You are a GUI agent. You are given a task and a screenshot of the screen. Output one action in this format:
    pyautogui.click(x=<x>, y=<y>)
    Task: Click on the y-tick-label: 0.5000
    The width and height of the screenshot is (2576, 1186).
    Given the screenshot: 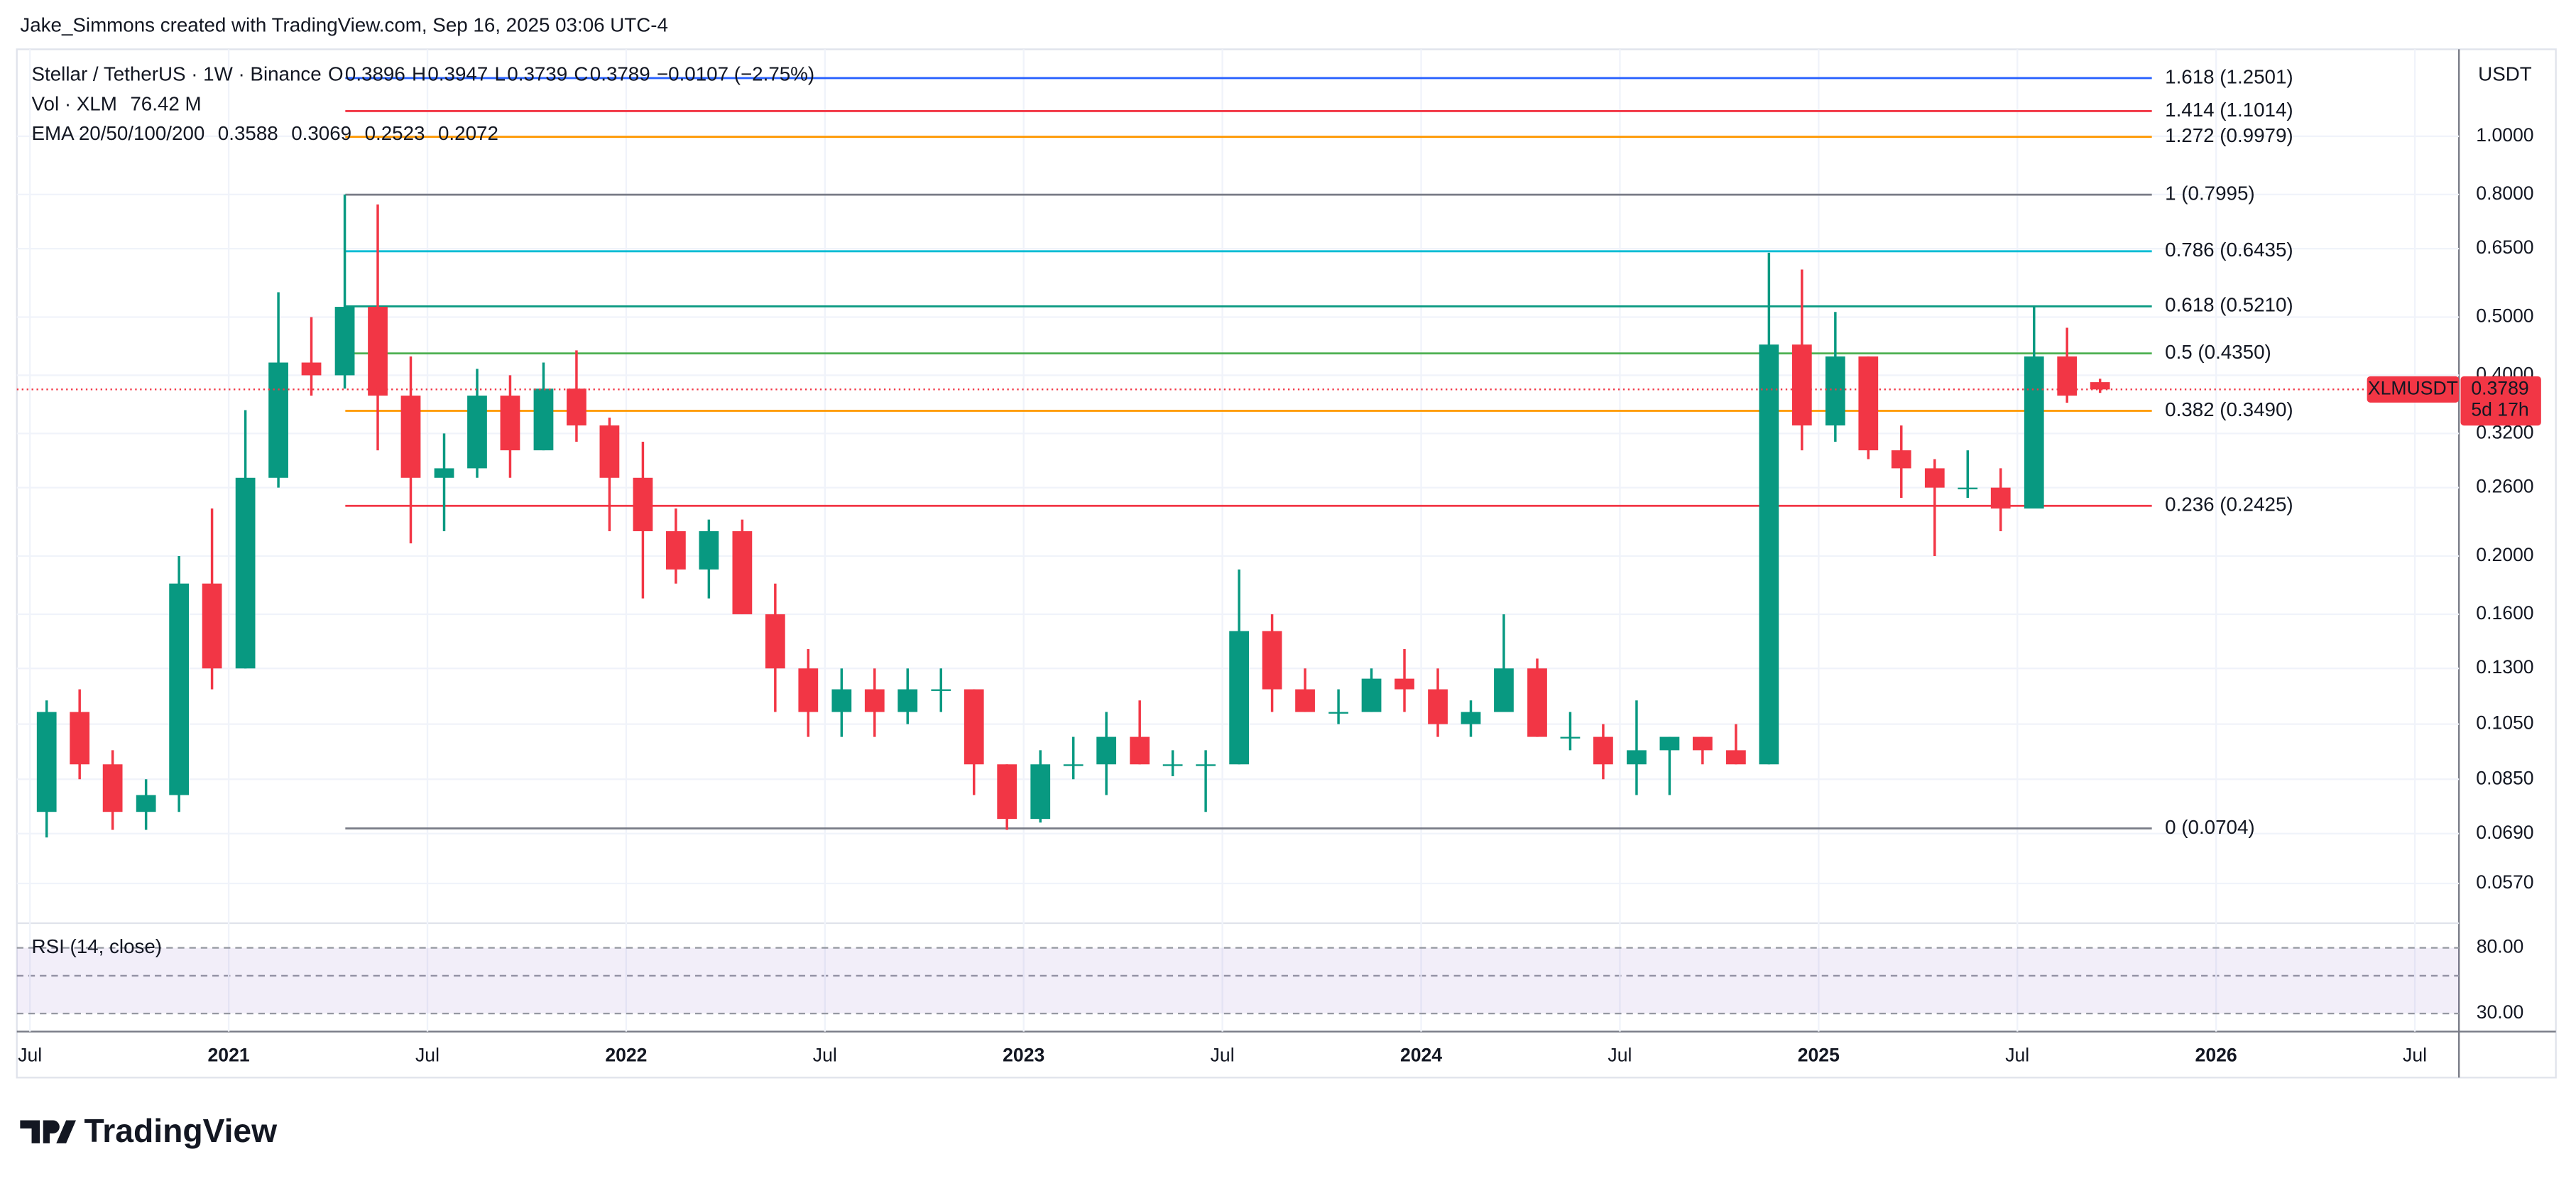 What is the action you would take?
    pyautogui.click(x=2504, y=316)
    